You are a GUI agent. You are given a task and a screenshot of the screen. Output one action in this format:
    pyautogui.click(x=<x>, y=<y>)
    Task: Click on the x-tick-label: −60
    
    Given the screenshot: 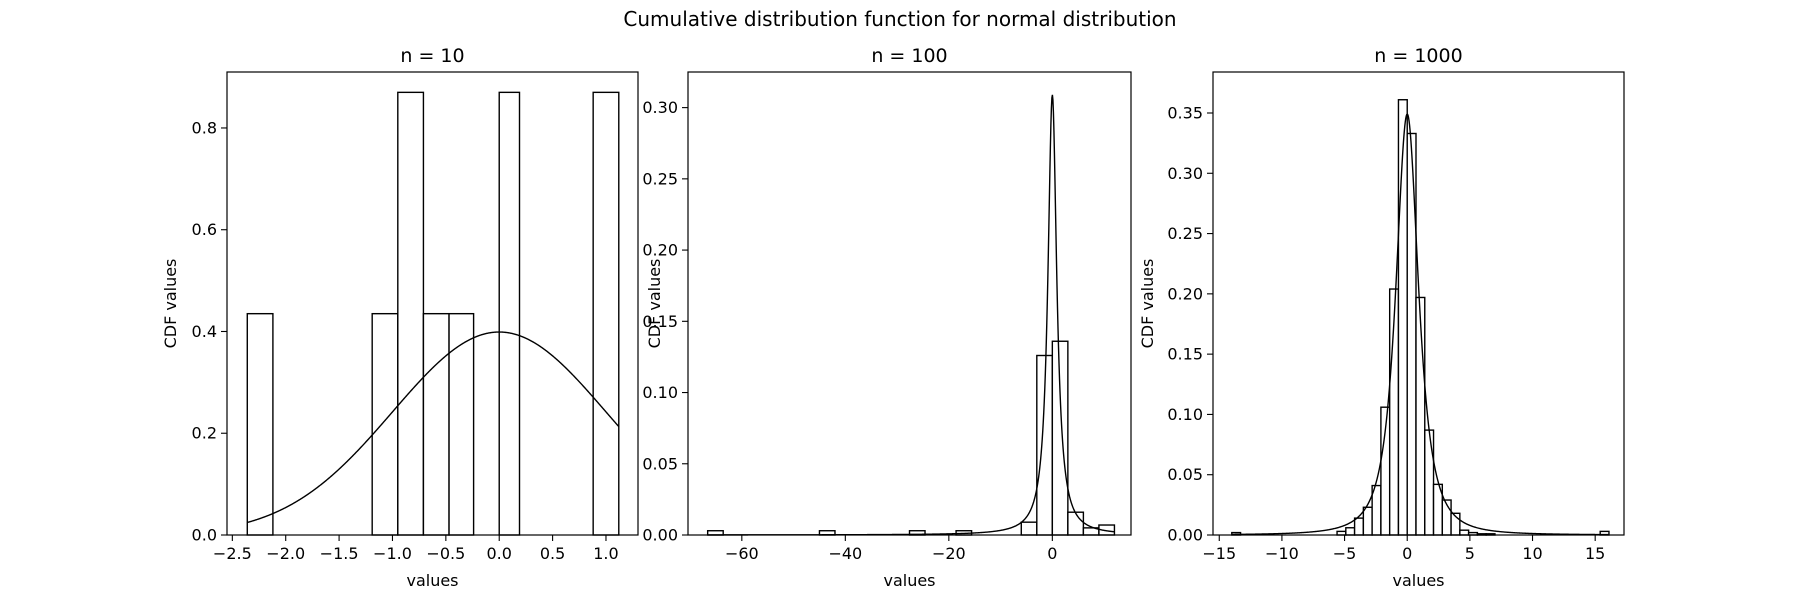 What is the action you would take?
    pyautogui.click(x=742, y=553)
    